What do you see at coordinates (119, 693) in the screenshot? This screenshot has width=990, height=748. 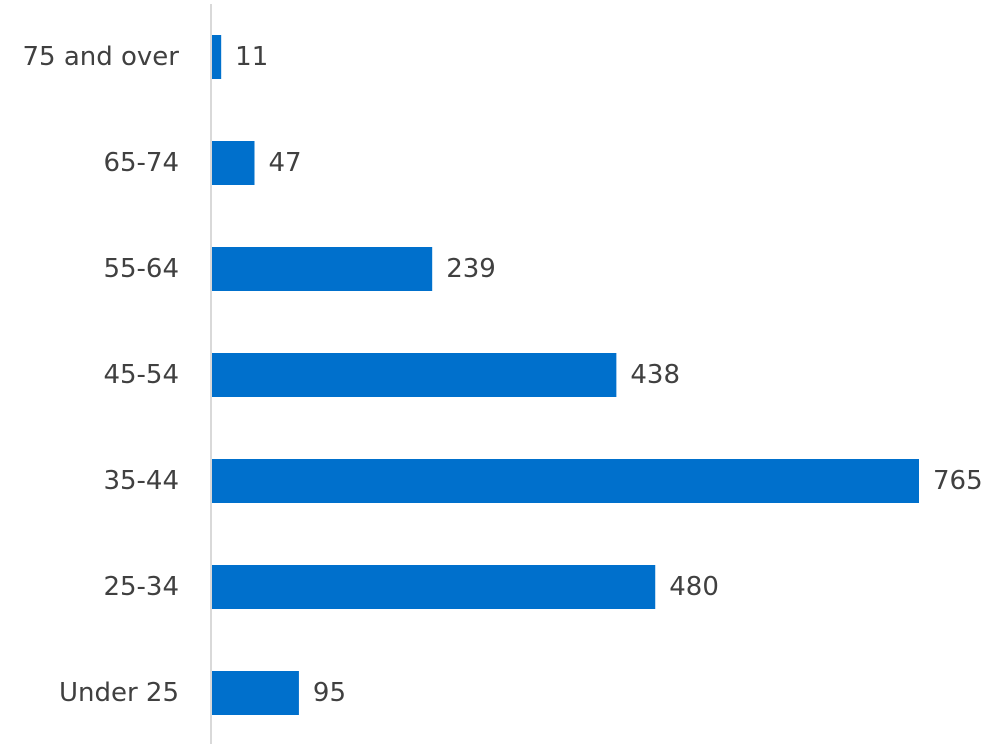 I see `category-label: Under 25` at bounding box center [119, 693].